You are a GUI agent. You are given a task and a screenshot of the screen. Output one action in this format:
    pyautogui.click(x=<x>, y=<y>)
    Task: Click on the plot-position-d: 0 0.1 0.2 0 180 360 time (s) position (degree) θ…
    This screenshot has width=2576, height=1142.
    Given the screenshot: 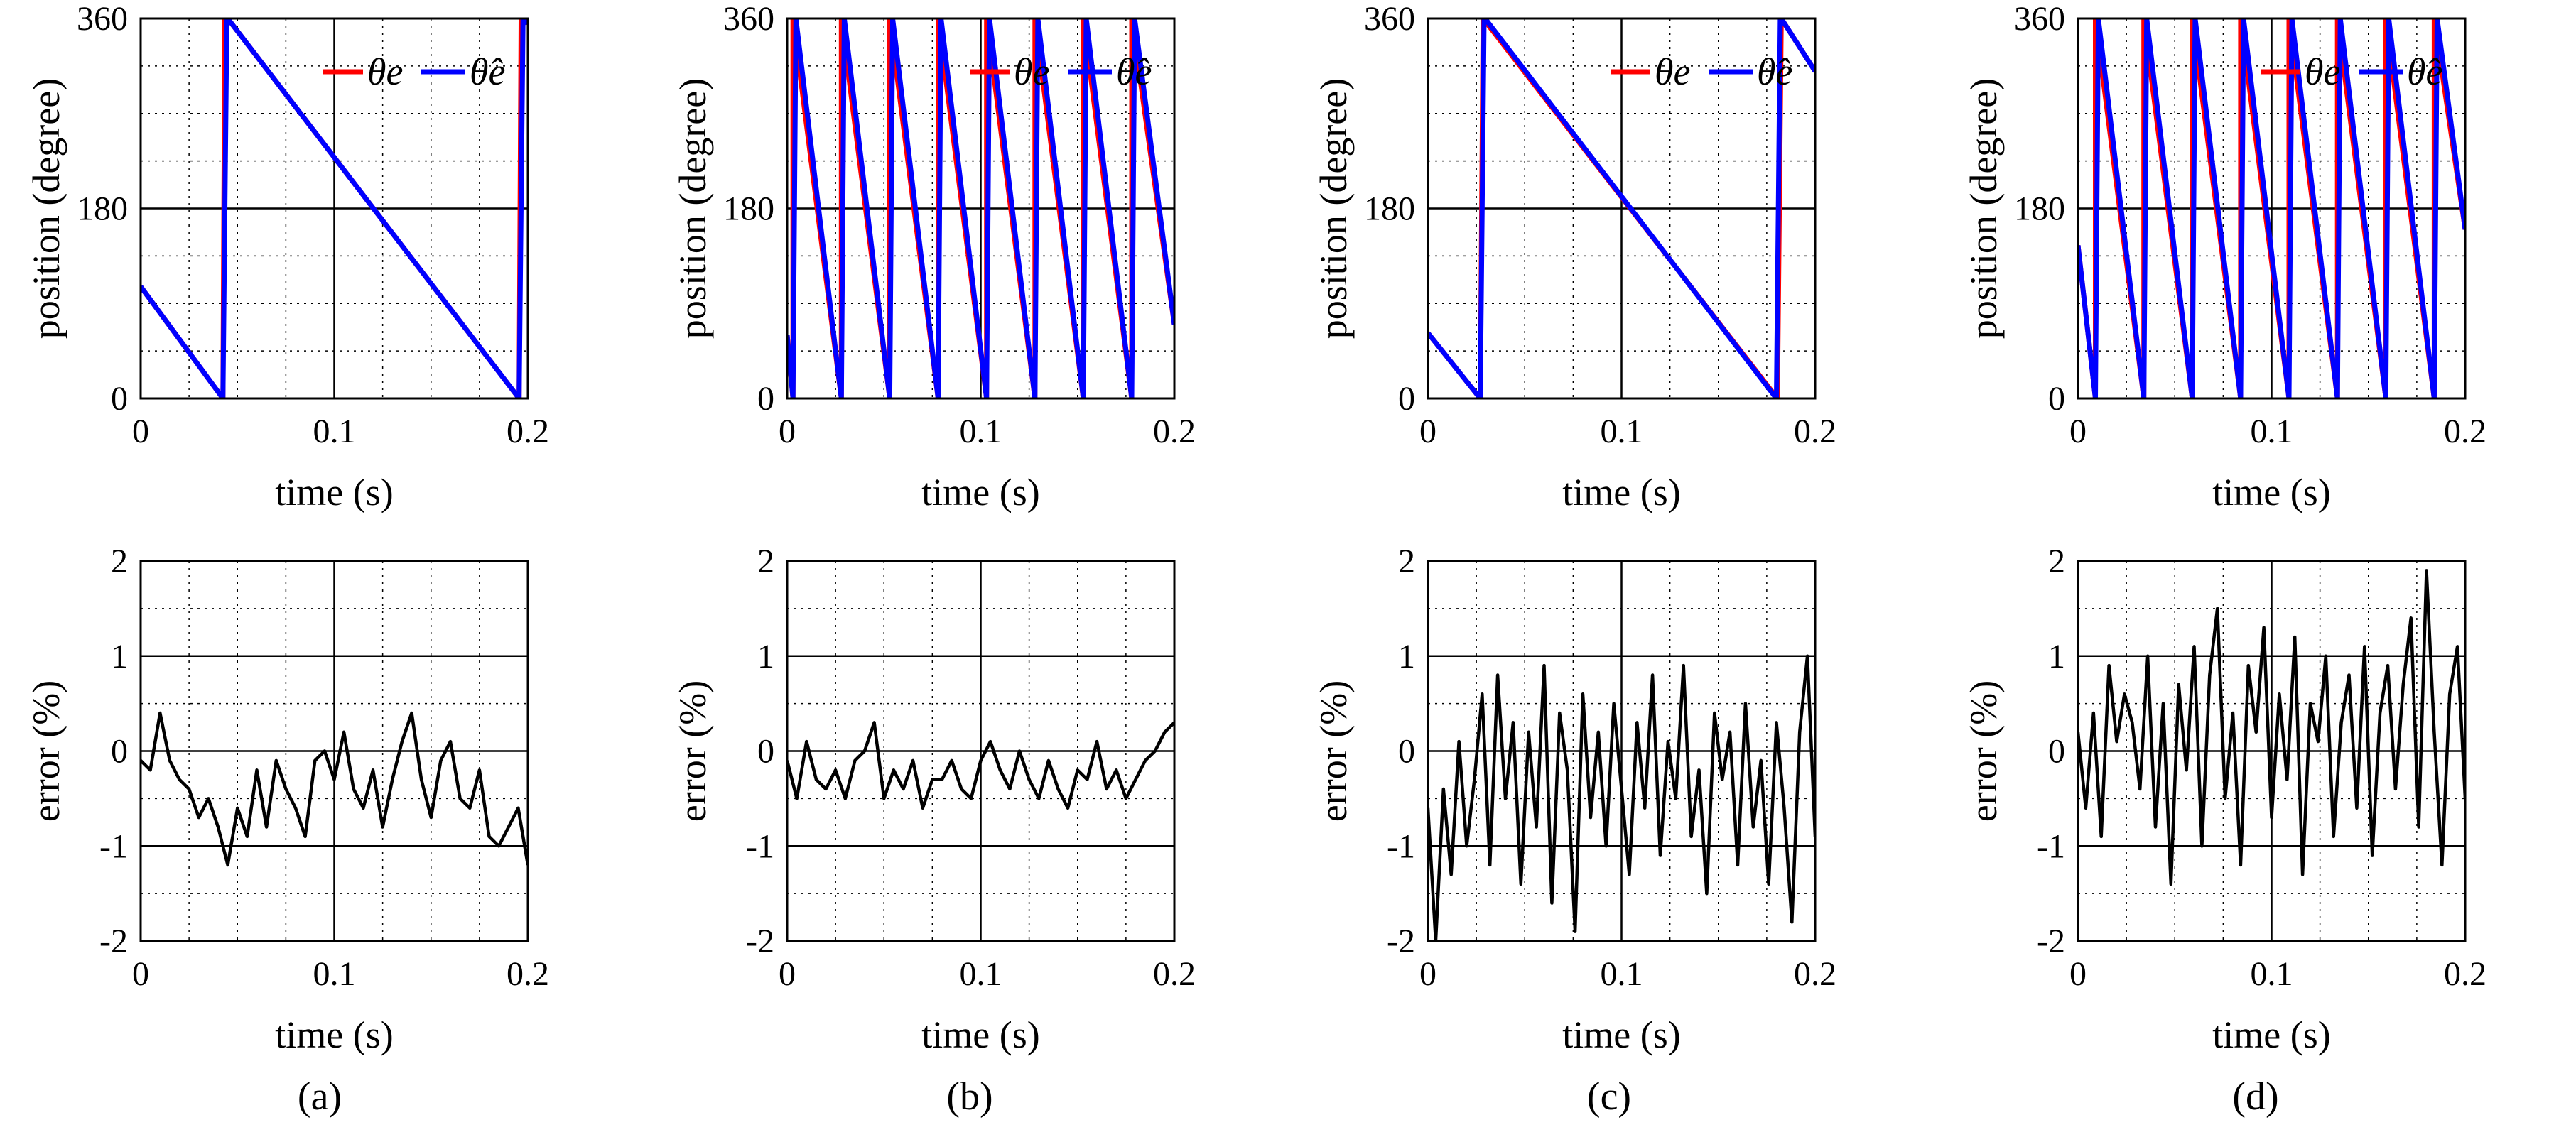 What is the action you would take?
    pyautogui.click(x=2224, y=256)
    